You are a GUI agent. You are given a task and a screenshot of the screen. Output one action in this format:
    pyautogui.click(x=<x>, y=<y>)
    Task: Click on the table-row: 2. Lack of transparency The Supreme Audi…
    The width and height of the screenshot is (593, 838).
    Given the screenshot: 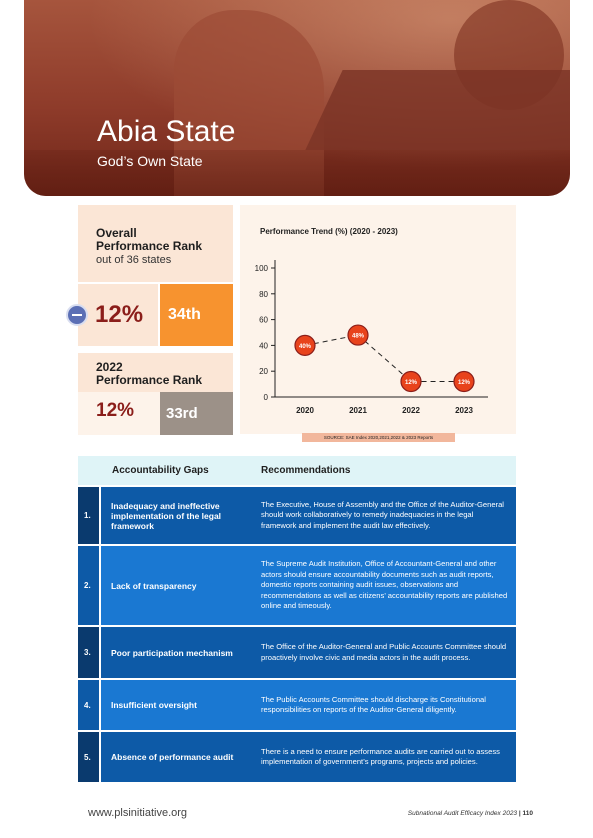 What is the action you would take?
    pyautogui.click(x=297, y=585)
    